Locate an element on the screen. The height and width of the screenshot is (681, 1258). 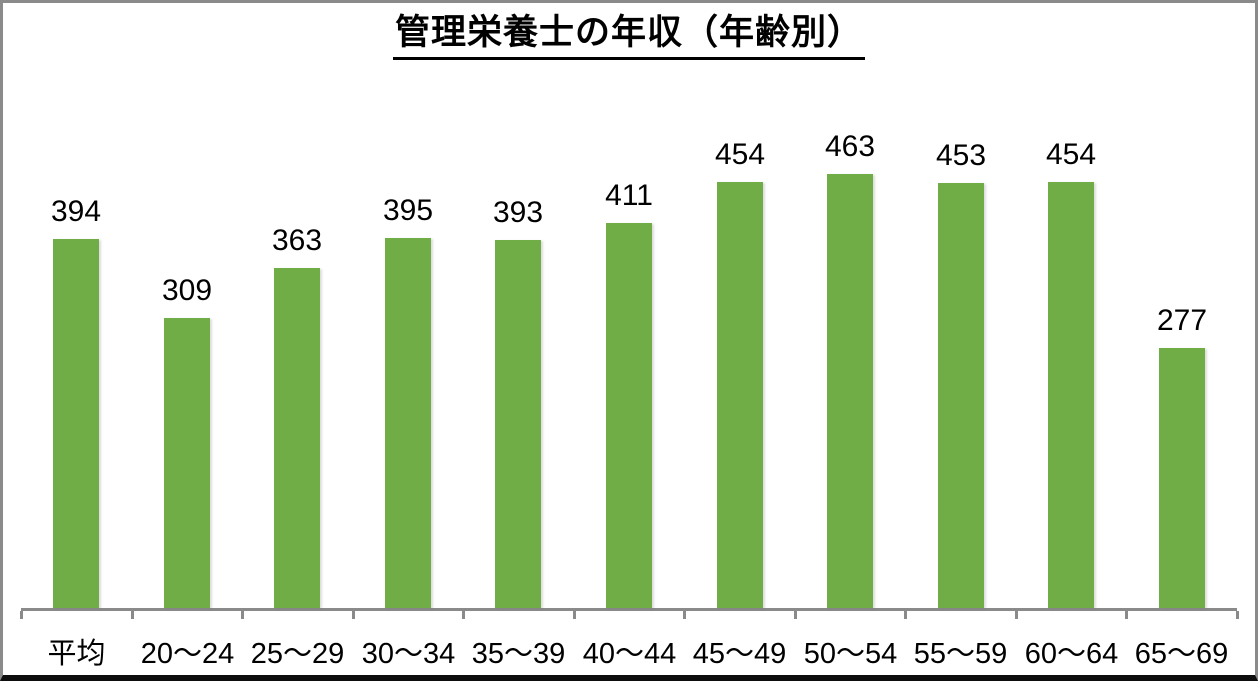
chart-title-row: 管理栄養士の年収（年齢別） is located at coordinates (629, 37).